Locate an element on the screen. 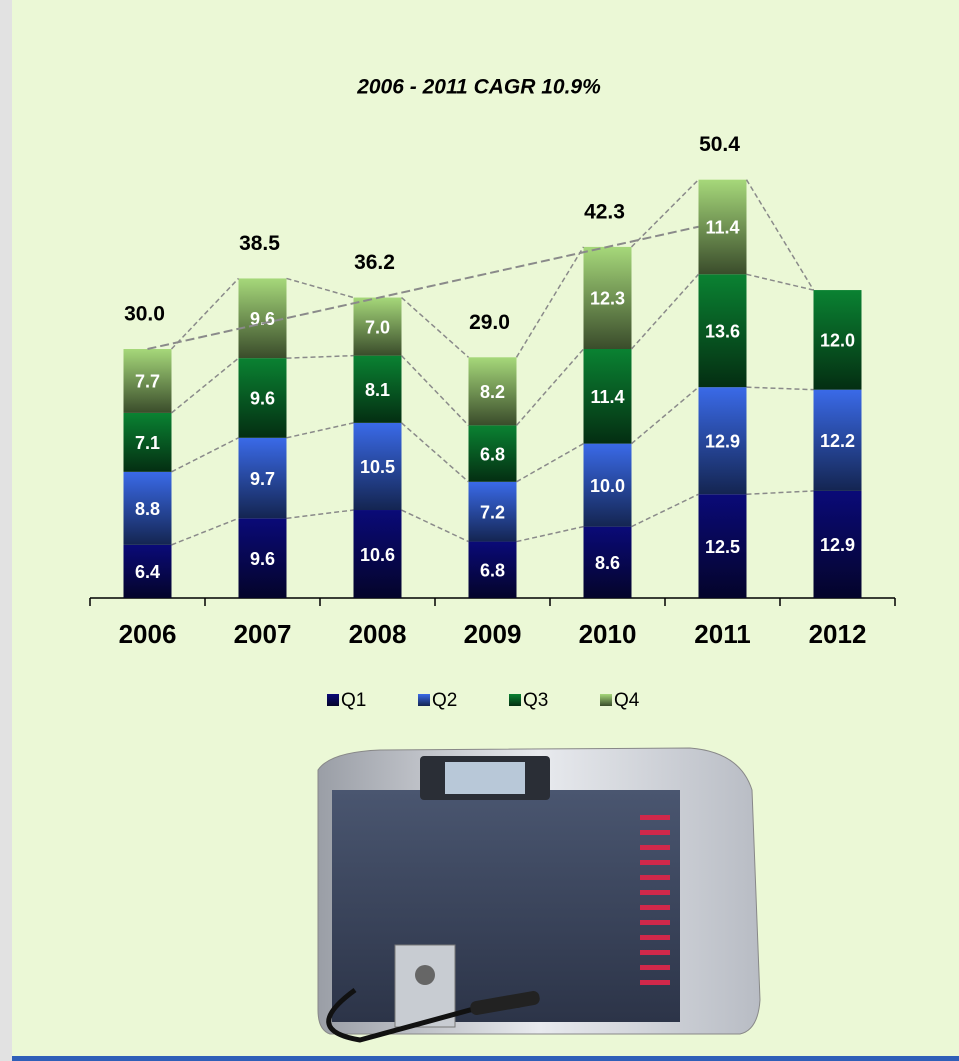  data-label: 6.4 is located at coordinates (147, 572).